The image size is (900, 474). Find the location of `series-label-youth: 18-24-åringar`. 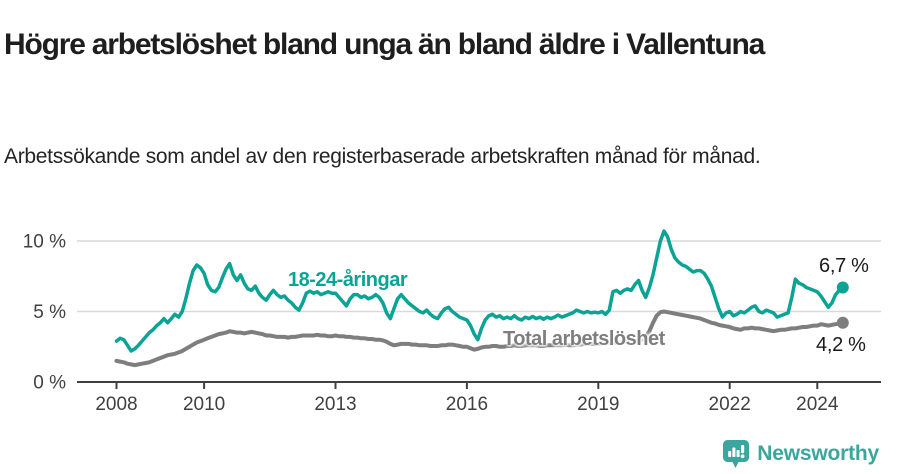

series-label-youth: 18-24-åringar is located at coordinates (348, 280).